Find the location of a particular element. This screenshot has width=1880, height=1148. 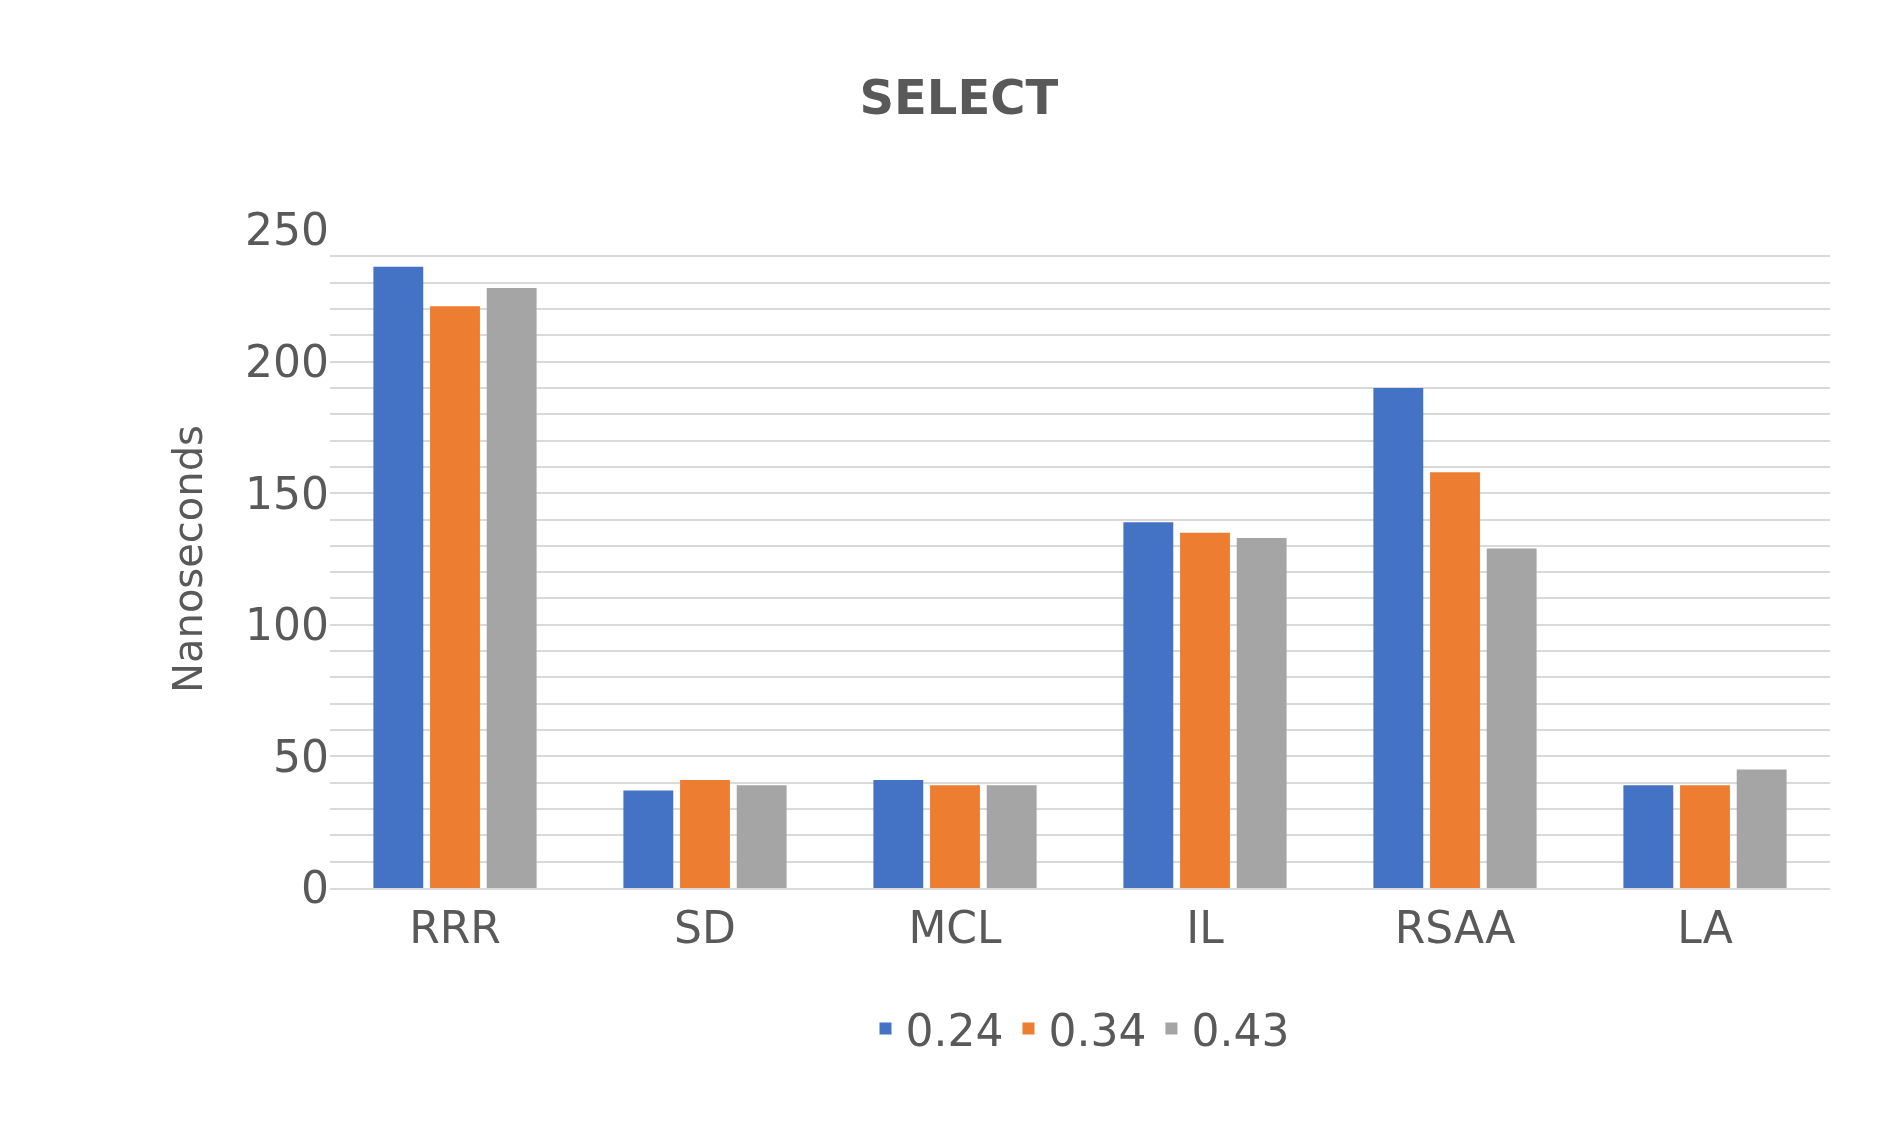

y-tick-label: 200 is located at coordinates (287, 361).